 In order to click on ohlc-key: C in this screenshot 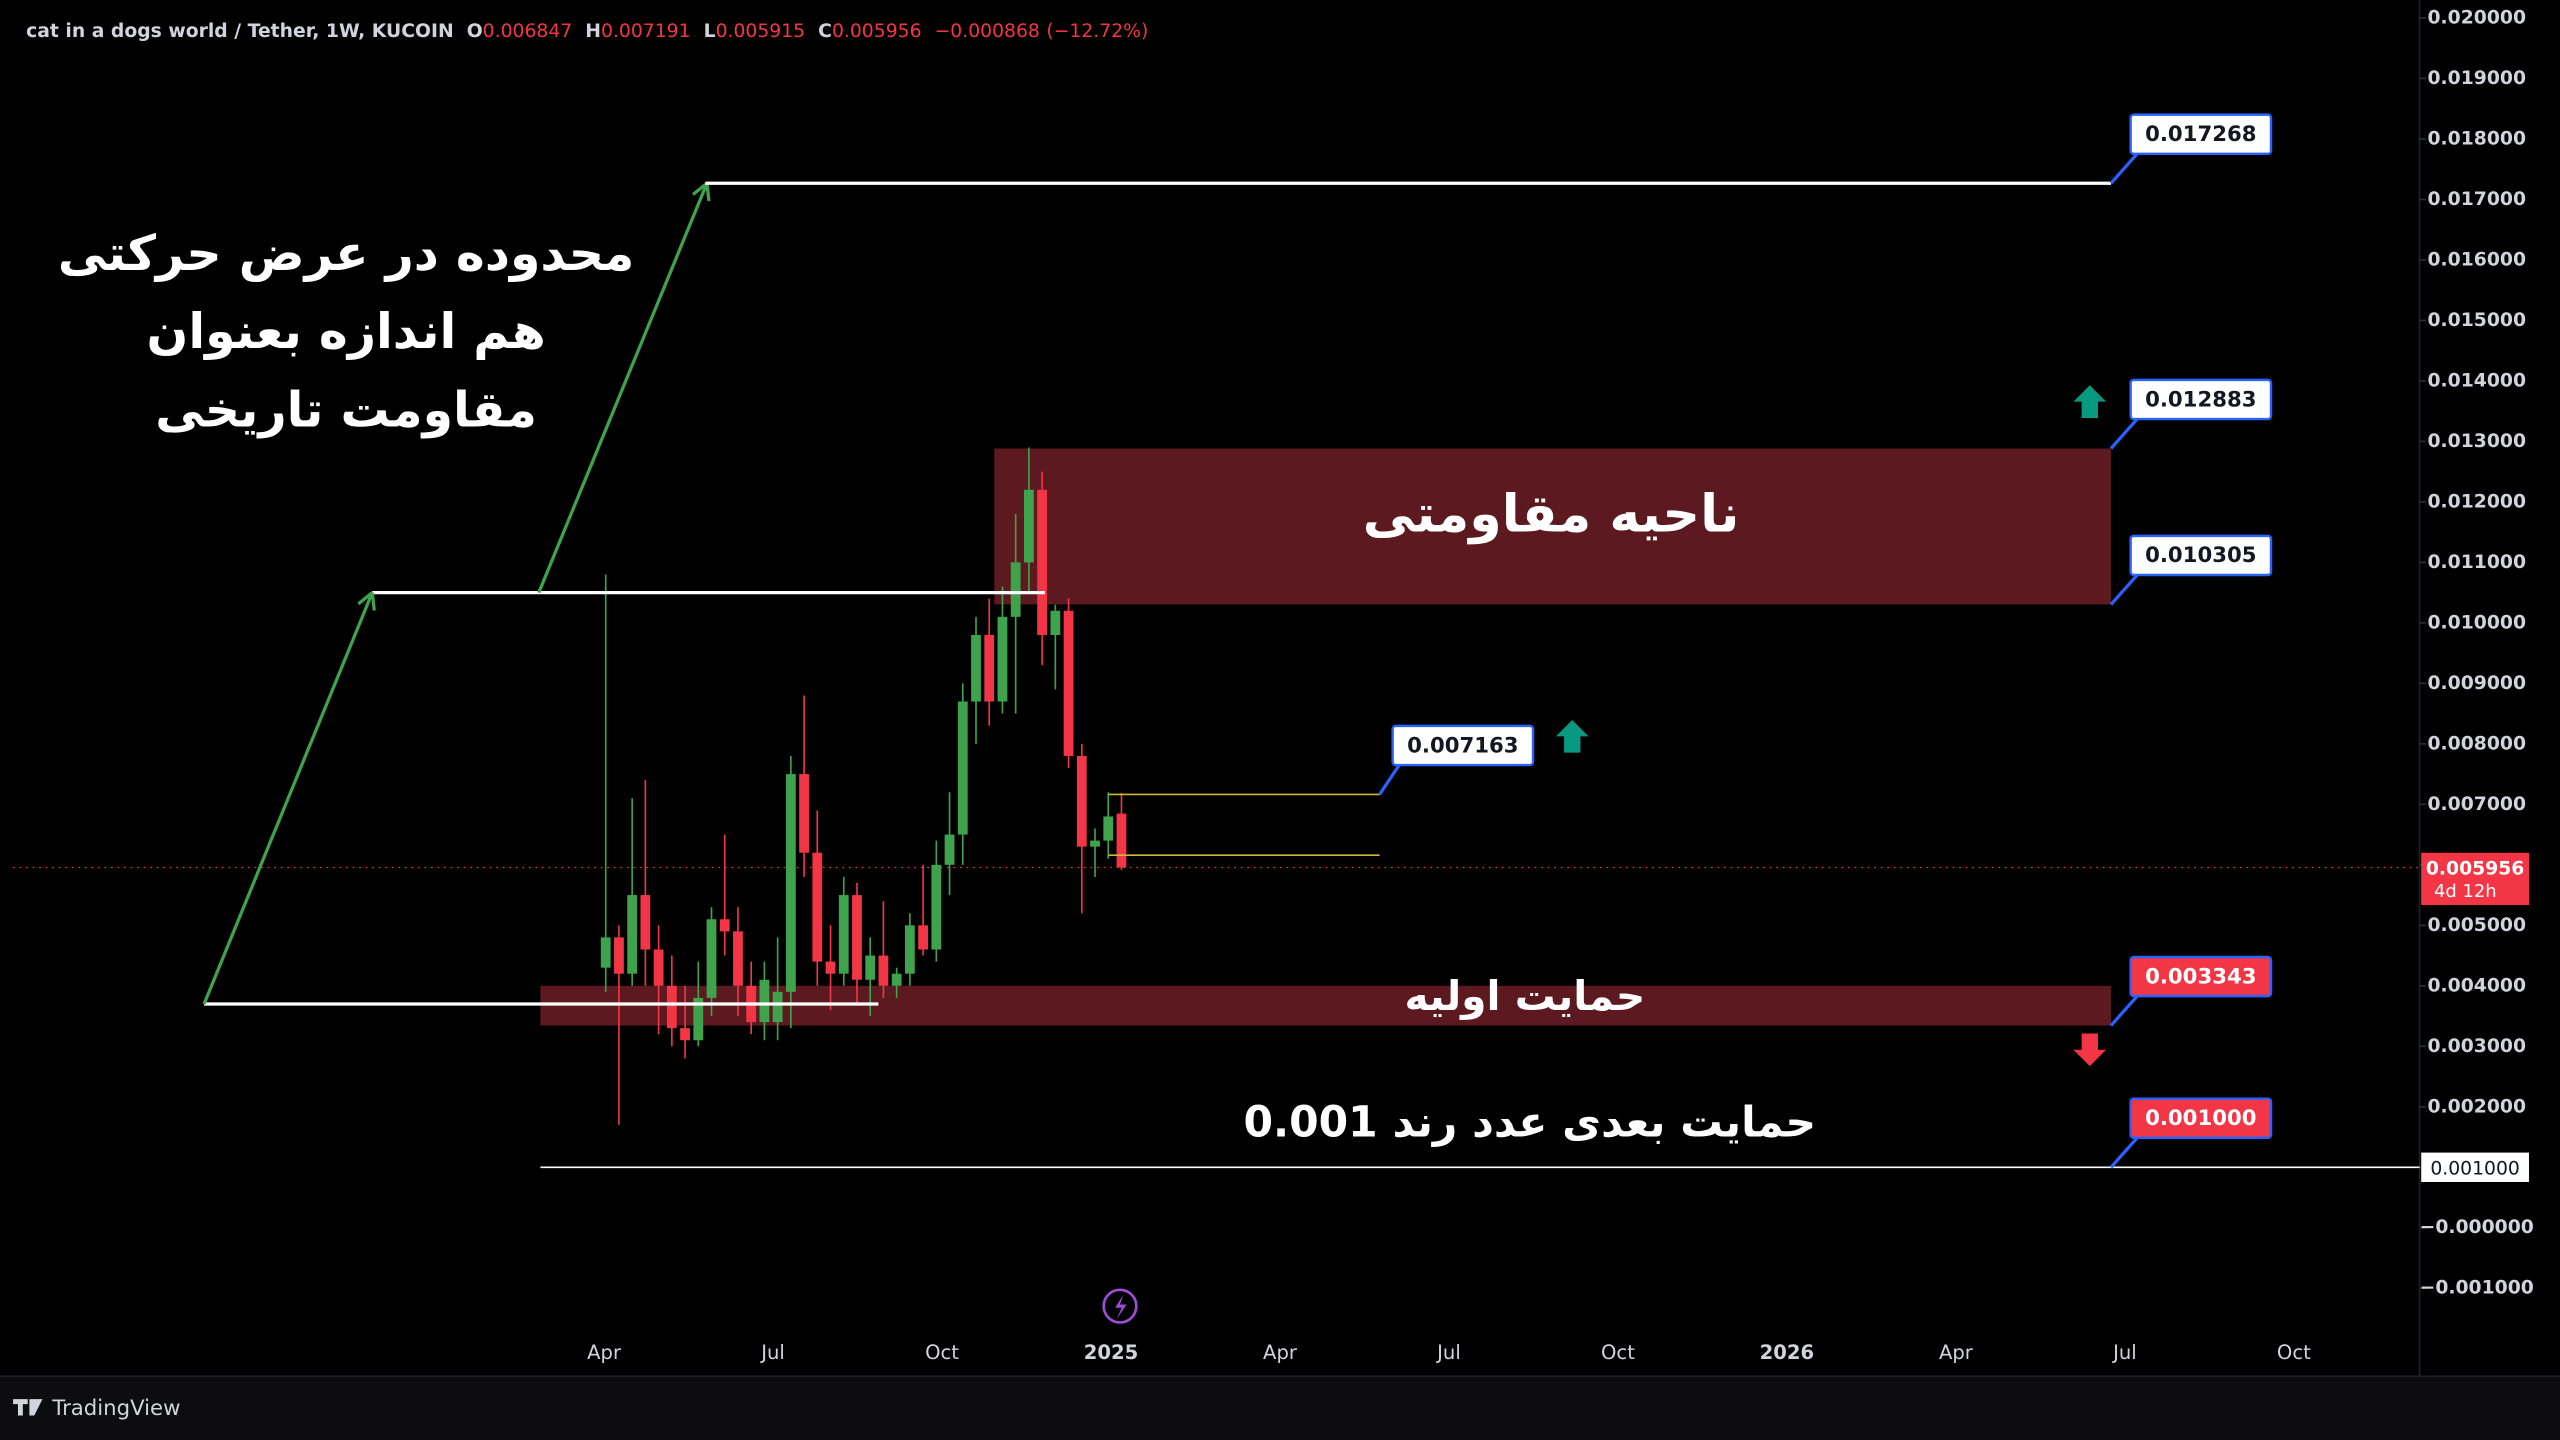, I will do `click(825, 31)`.